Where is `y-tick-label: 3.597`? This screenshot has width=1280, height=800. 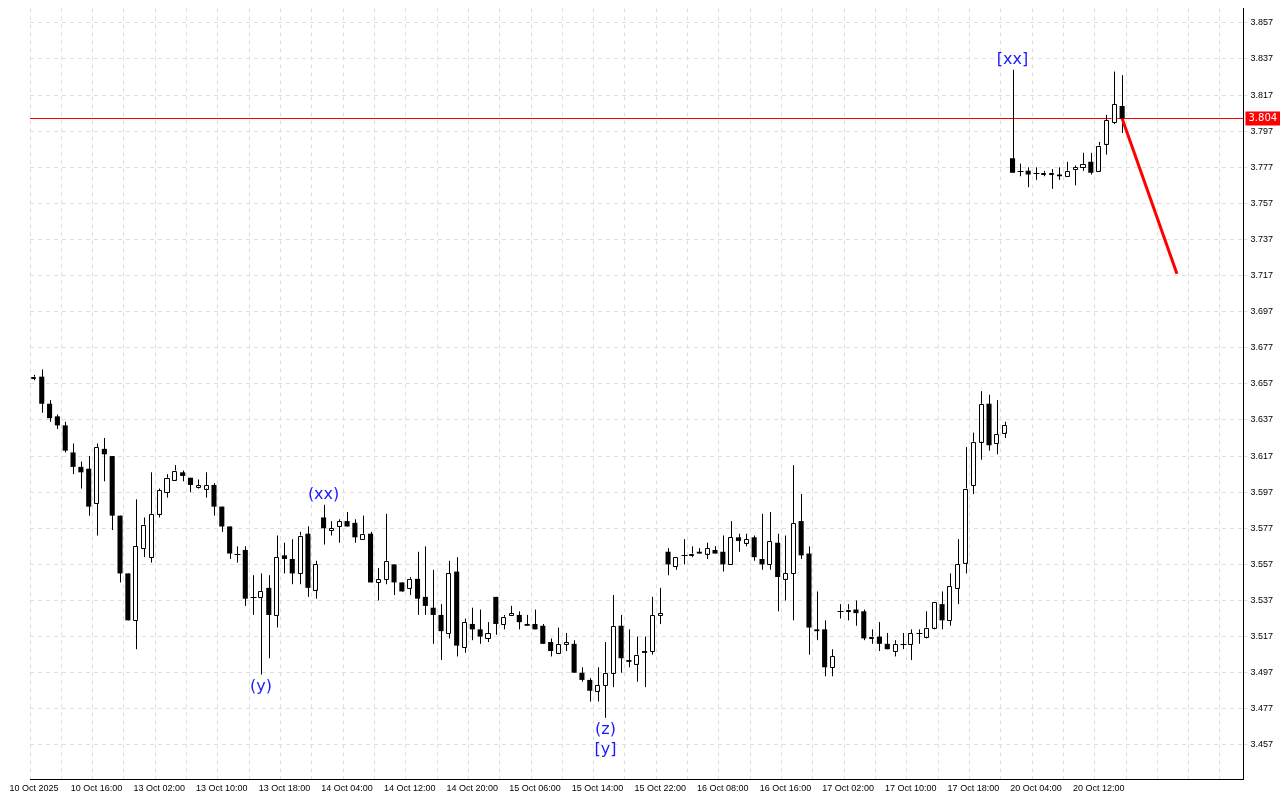
y-tick-label: 3.597 is located at coordinates (1262, 491).